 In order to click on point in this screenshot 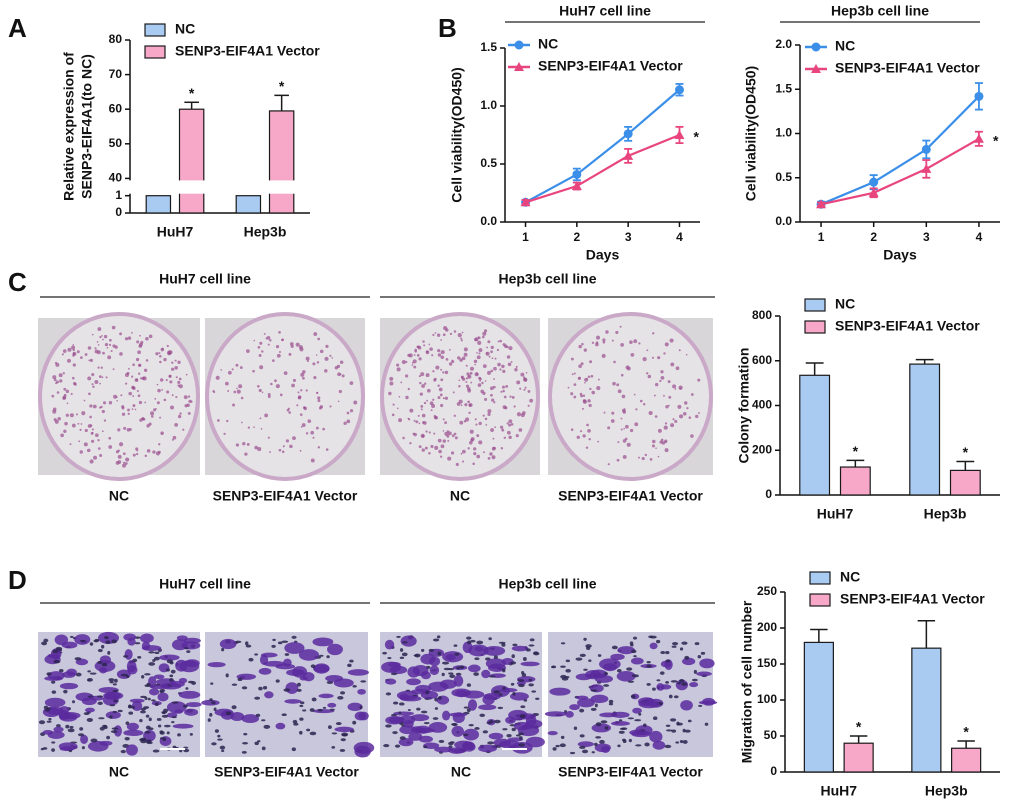, I will do `click(979, 96)`.